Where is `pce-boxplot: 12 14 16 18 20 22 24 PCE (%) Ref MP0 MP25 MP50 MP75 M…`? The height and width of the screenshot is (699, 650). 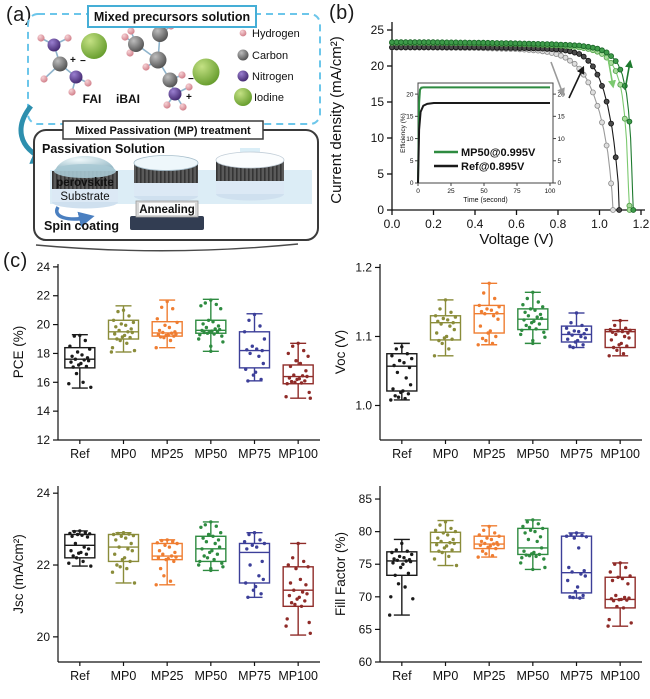 pce-boxplot: 12 14 16 18 20 22 24 PCE (%) Ref MP0 MP25 MP50 MP75 M… is located at coordinates (165, 360).